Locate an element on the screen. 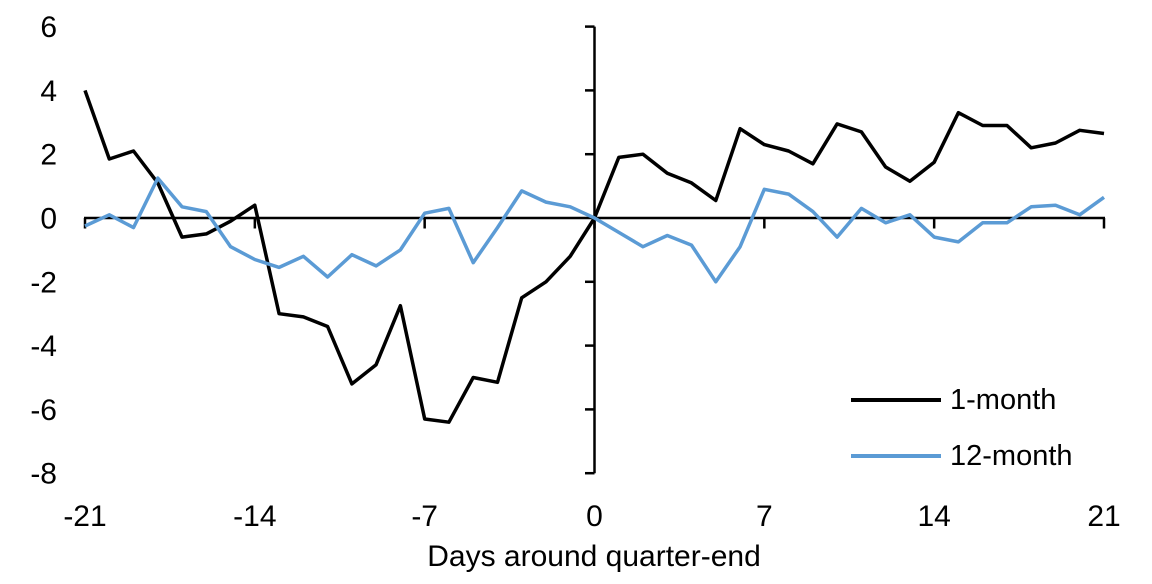 The height and width of the screenshot is (584, 1152). legend-label-12-month: 12-month is located at coordinates (1011, 455).